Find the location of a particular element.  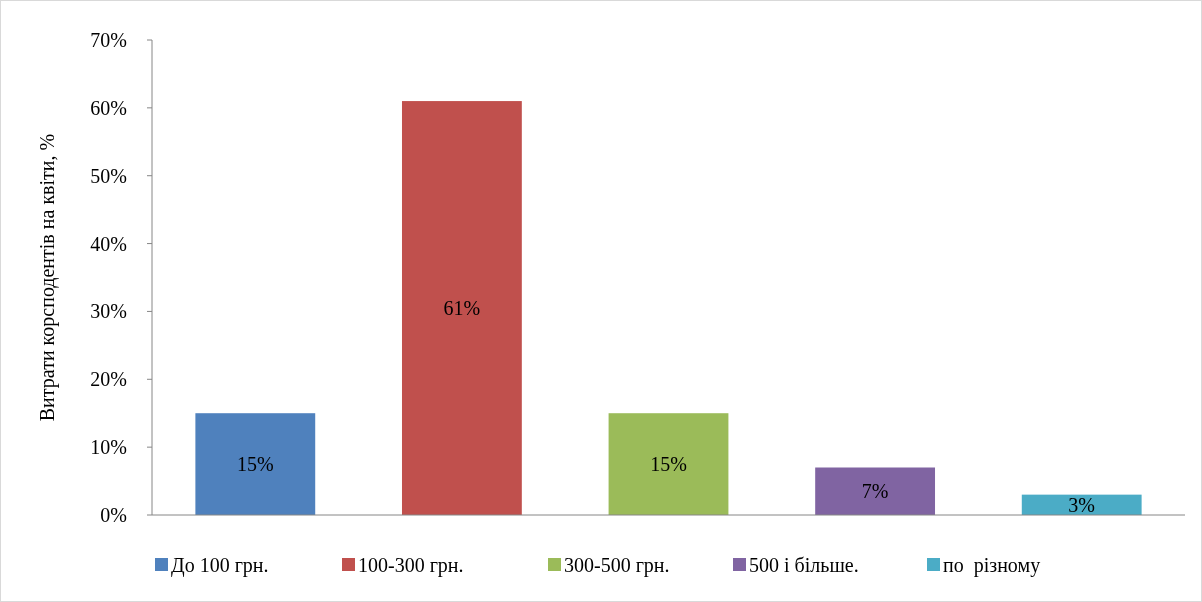

data-label: 61% is located at coordinates (462, 308).